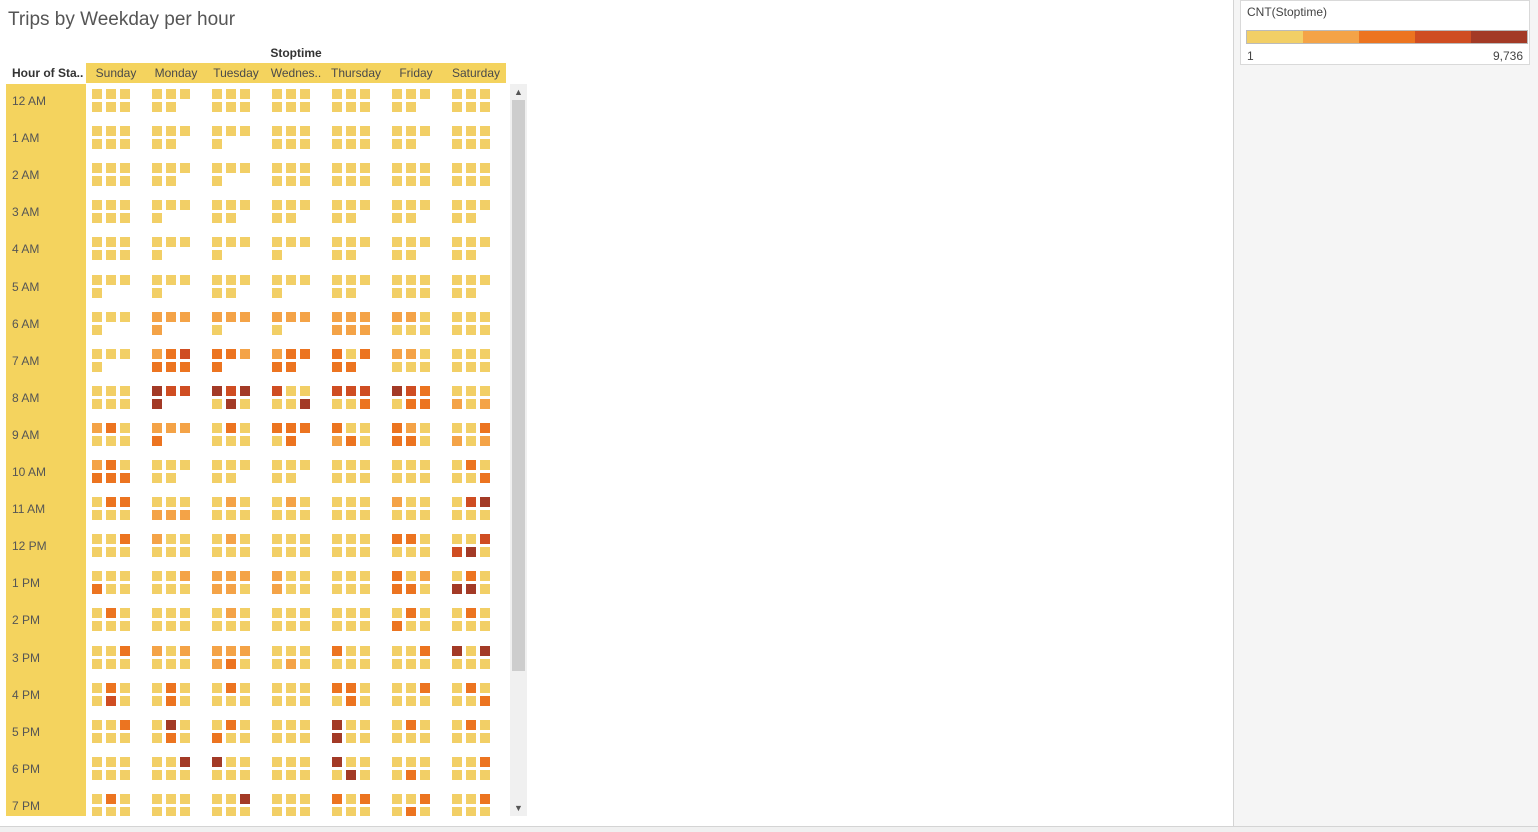 This screenshot has height=832, width=1538. What do you see at coordinates (48, 73) in the screenshot?
I see `row-header-label: Hour of Sta..` at bounding box center [48, 73].